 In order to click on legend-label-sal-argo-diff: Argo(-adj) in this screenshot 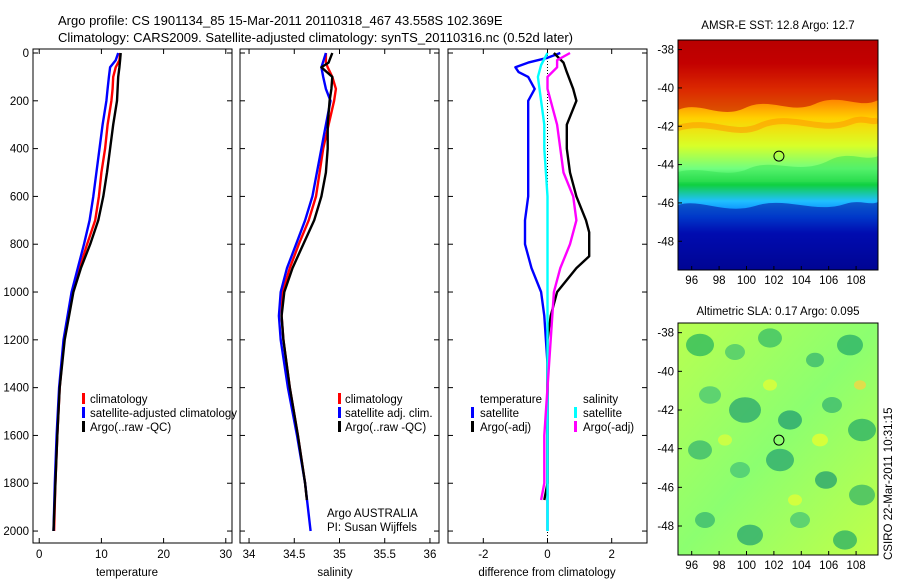, I will do `click(608, 428)`.